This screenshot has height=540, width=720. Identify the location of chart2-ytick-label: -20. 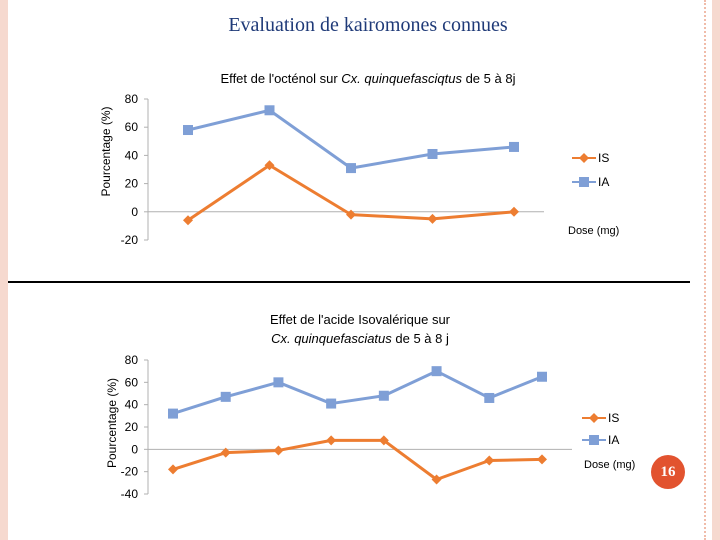
(130, 472).